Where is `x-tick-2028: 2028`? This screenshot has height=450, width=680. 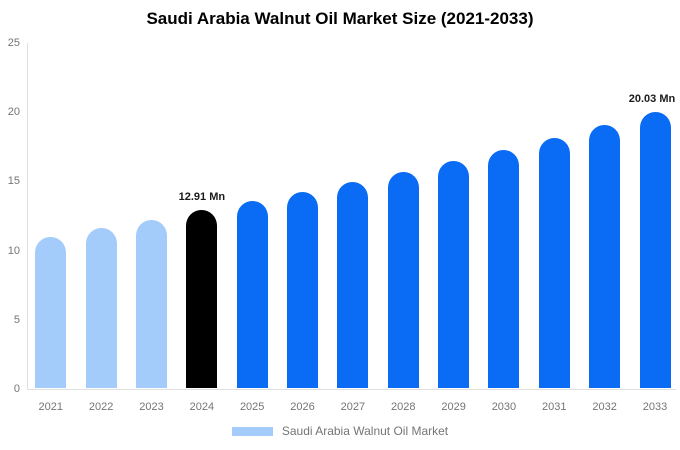 x-tick-2028: 2028 is located at coordinates (403, 407).